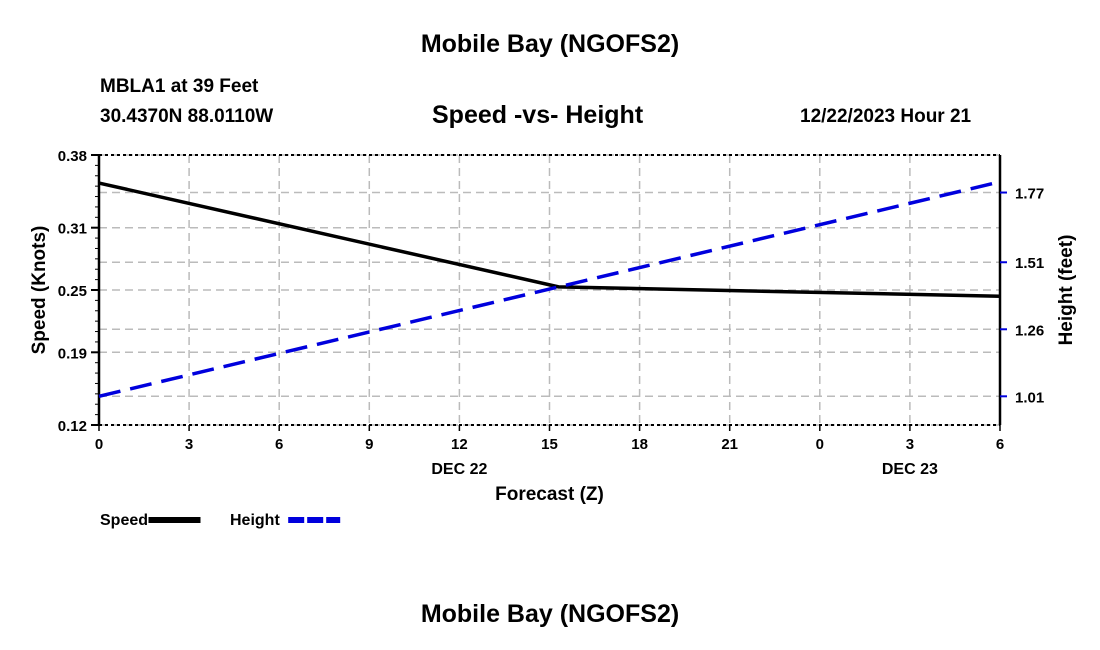 The height and width of the screenshot is (650, 1100). I want to click on legend-label-speed: Speed, so click(124, 520).